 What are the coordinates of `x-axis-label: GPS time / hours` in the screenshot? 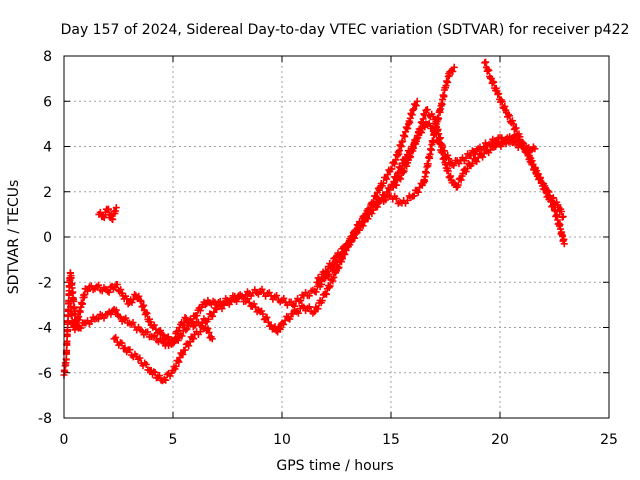 It's located at (334, 466).